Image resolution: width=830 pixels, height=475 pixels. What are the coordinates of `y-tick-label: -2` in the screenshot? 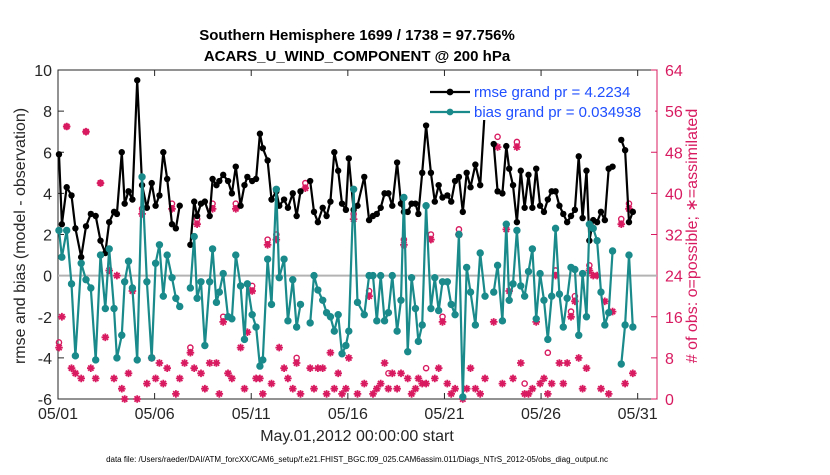 It's located at (45, 318).